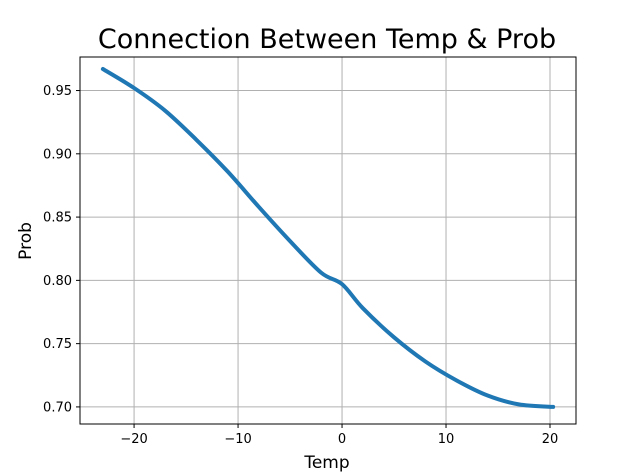 The height and width of the screenshot is (476, 640). What do you see at coordinates (327, 39) in the screenshot?
I see `chart-title: Connection Between Temp & Prob` at bounding box center [327, 39].